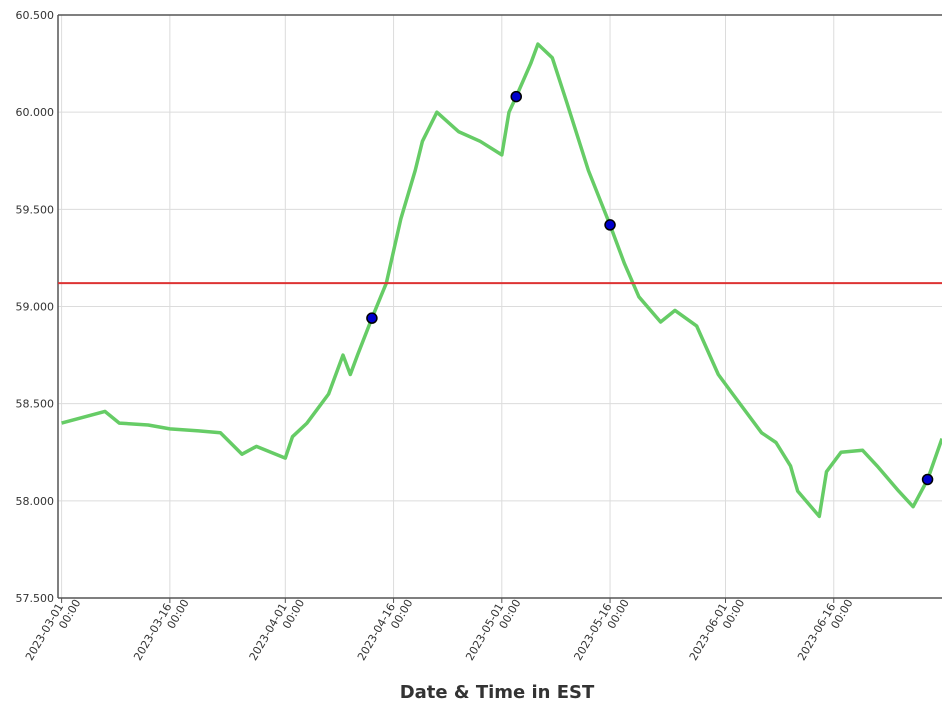  What do you see at coordinates (35, 307) in the screenshot?
I see `y-tick-label: 59.000` at bounding box center [35, 307].